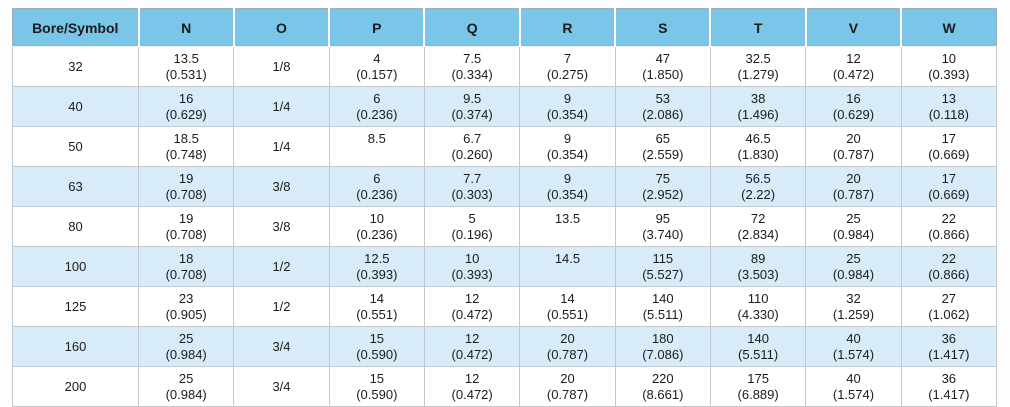  What do you see at coordinates (949, 218) in the screenshot?
I see `cell-value: 22` at bounding box center [949, 218].